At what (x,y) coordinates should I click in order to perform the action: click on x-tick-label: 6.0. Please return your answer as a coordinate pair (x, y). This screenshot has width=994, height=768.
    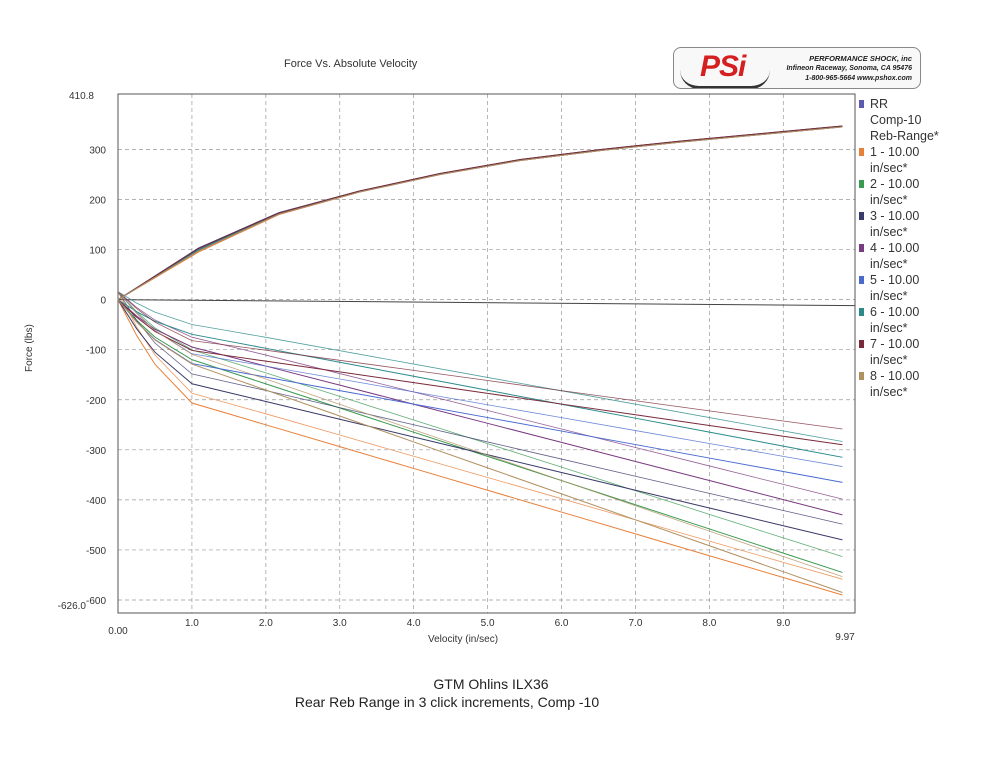
    Looking at the image, I should click on (562, 623).